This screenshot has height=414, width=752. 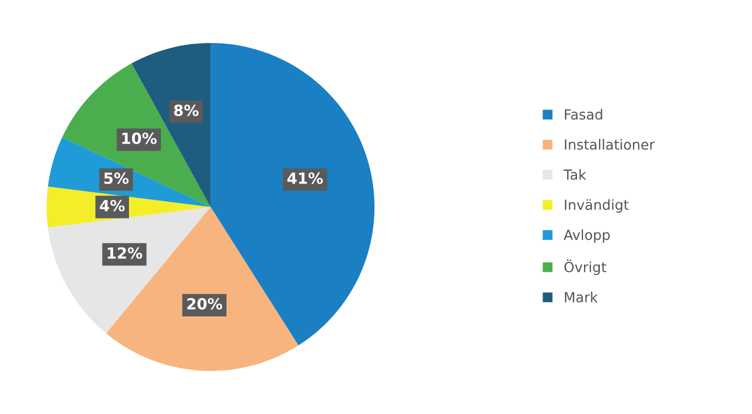 What do you see at coordinates (585, 267) in the screenshot?
I see `legend-label: Övrigt` at bounding box center [585, 267].